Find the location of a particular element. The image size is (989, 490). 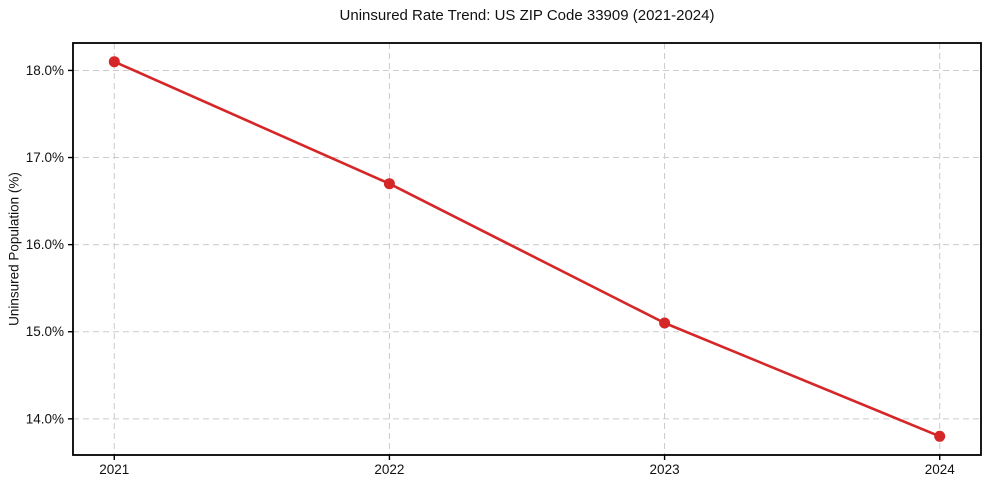

x-tick-label: 2021 is located at coordinates (114, 469).